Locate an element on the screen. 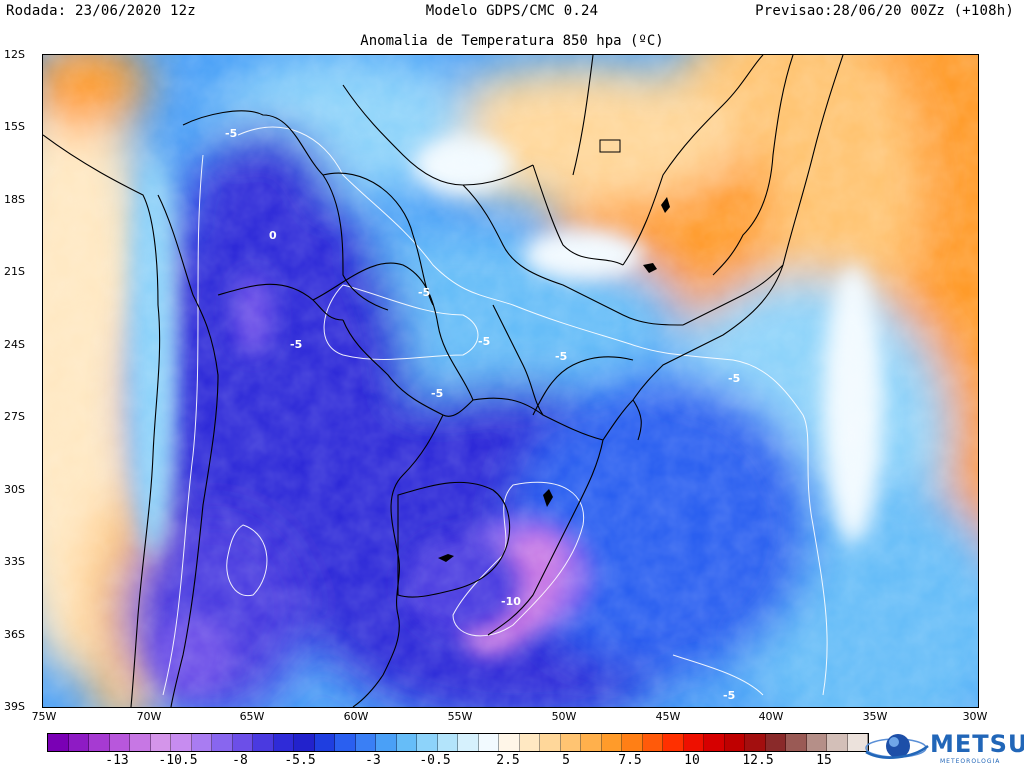  lon-label-70w: 70W is located at coordinates (149, 716).